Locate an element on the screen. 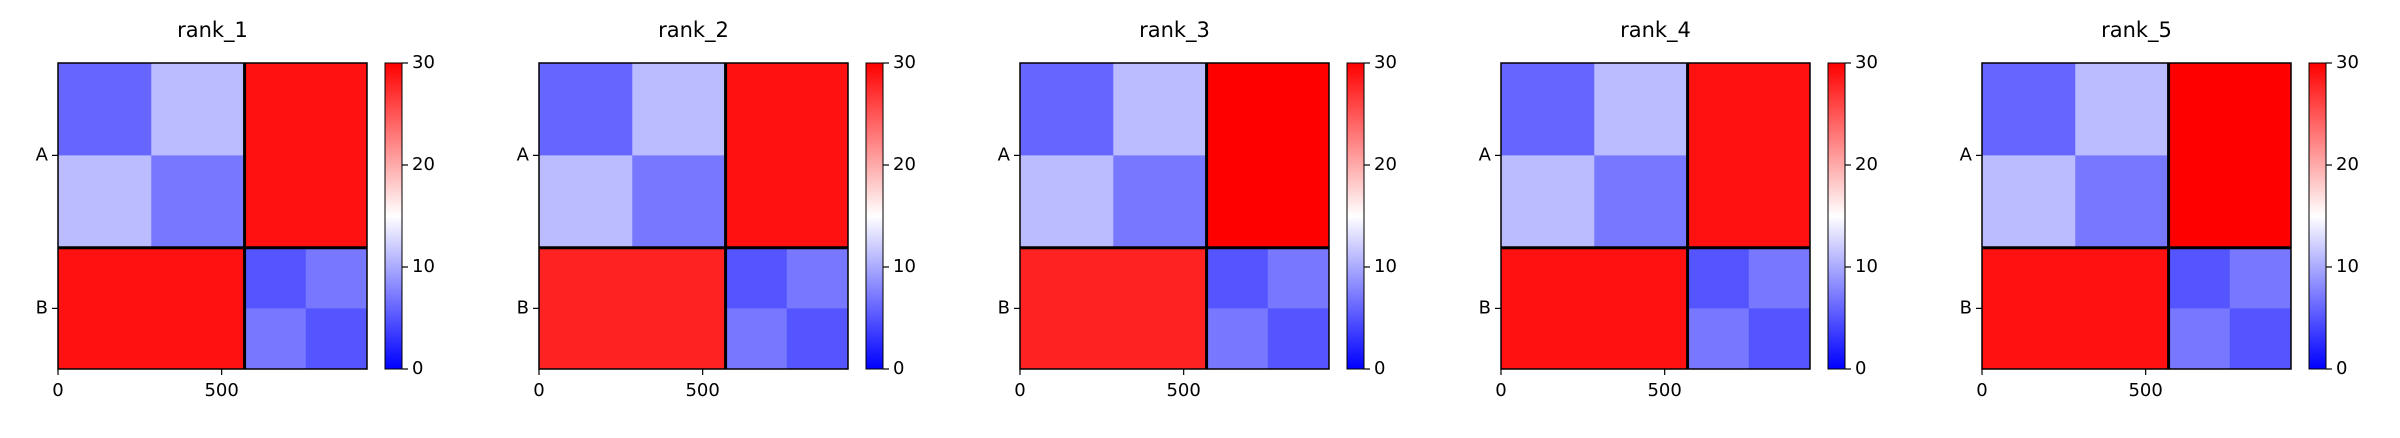 The width and height of the screenshot is (2400, 438). panel-title: rank_1 is located at coordinates (212, 30).